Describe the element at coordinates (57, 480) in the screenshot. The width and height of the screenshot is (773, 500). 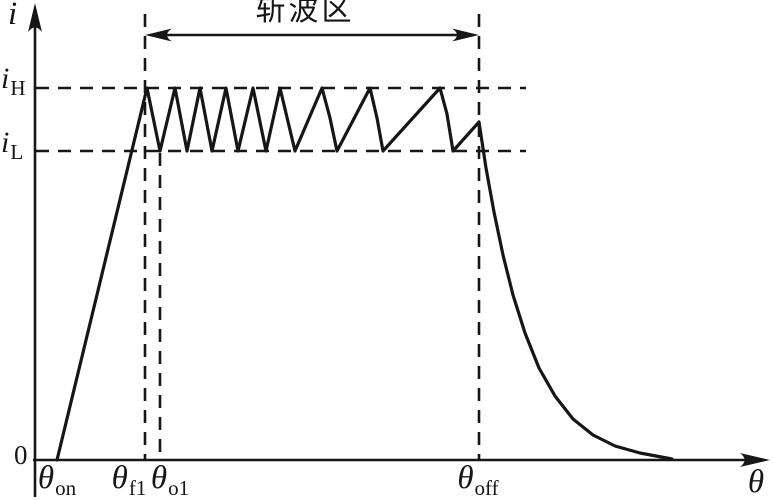
I see `x-tick-theta-on: θon` at that location.